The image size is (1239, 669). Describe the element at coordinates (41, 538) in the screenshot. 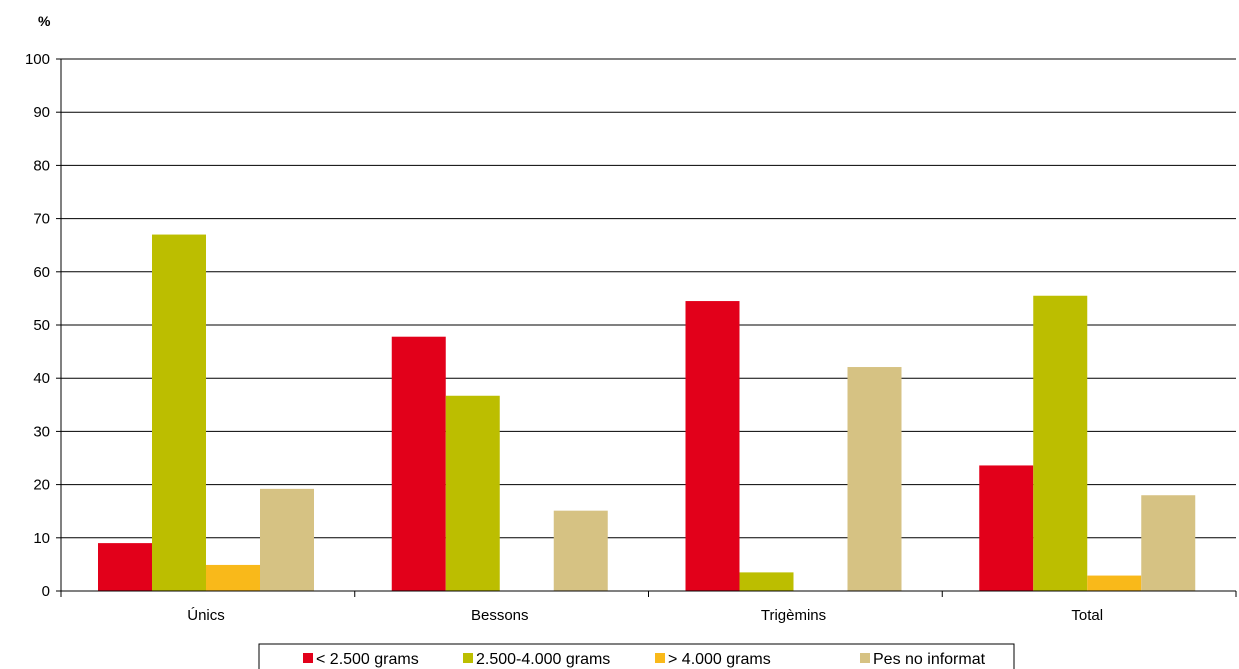

I see `y-tick-label: 10` at that location.